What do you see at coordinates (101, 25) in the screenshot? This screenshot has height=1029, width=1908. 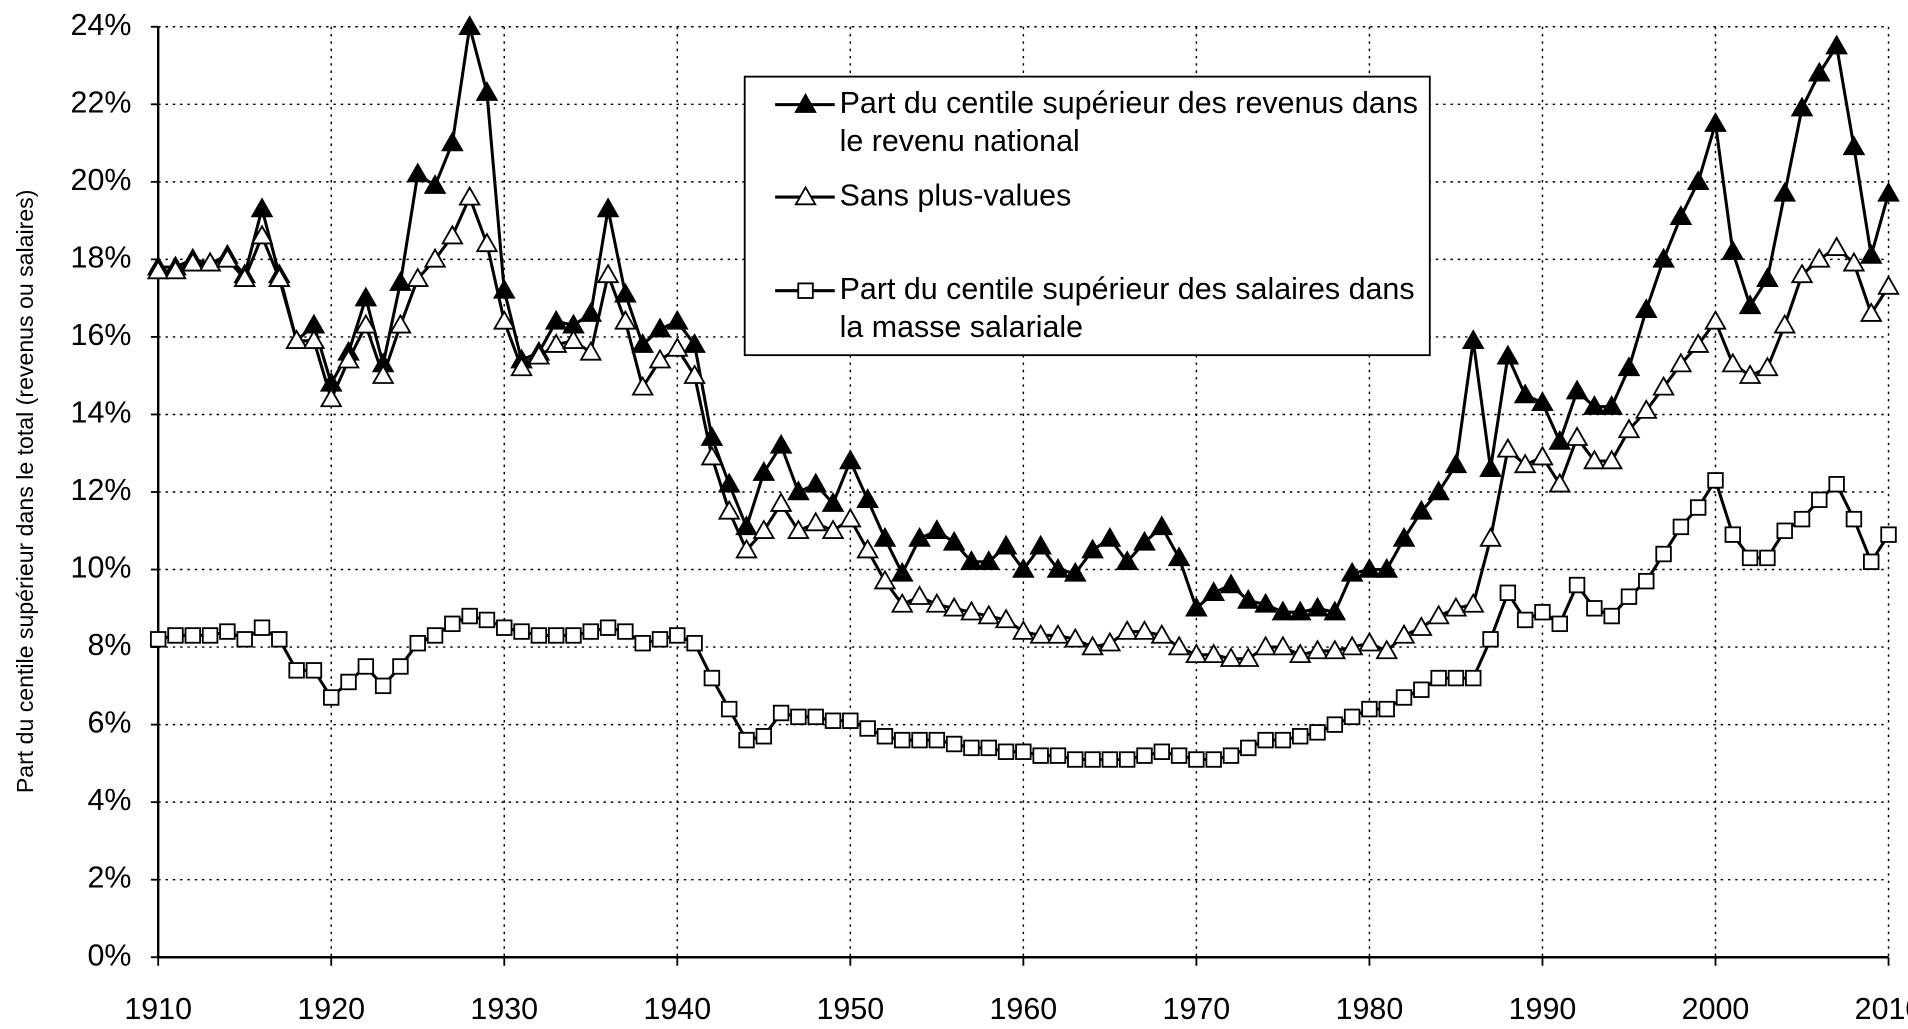 I see `y-tick-label: 24%` at bounding box center [101, 25].